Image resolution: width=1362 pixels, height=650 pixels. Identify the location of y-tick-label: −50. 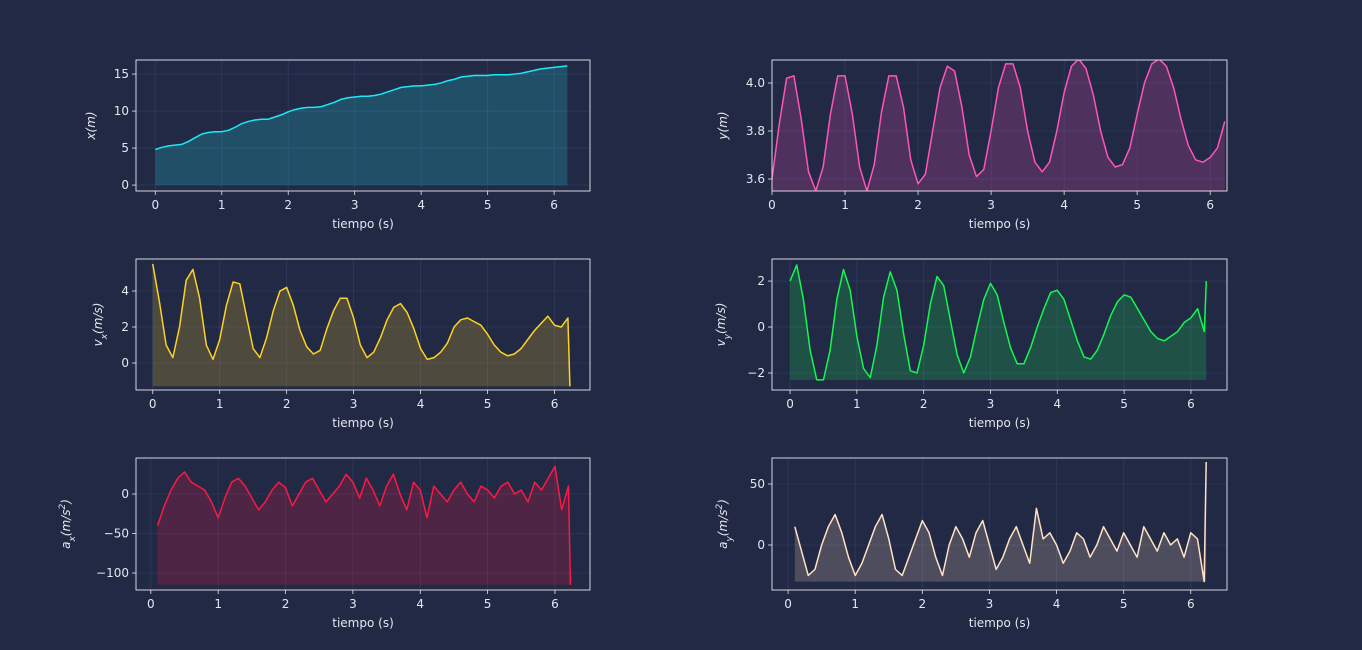
(116, 534).